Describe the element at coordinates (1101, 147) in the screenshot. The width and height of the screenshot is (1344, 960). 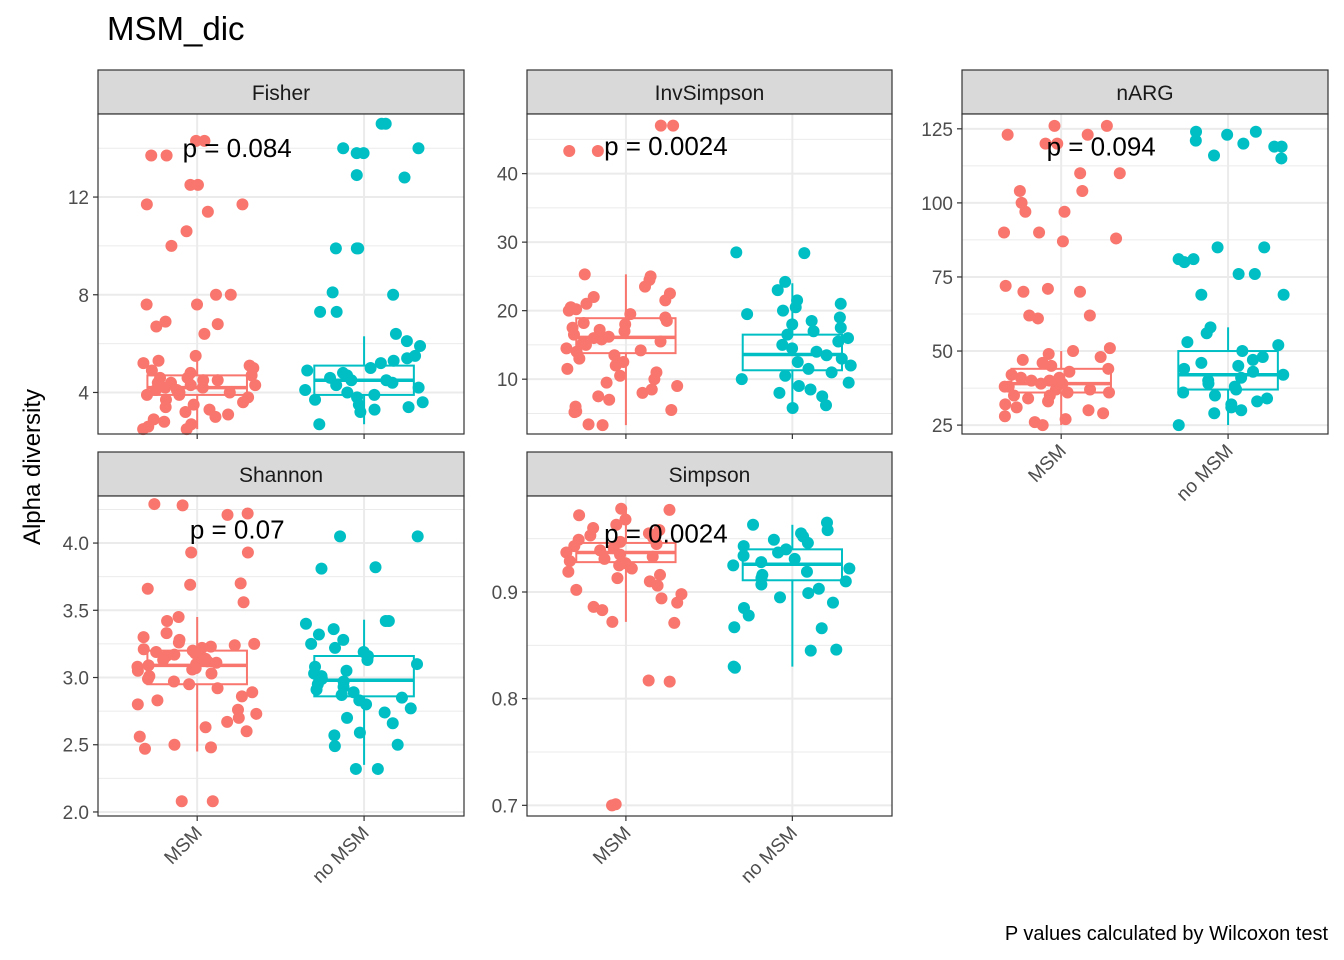
I see `p-value-label: p = 0.094` at that location.